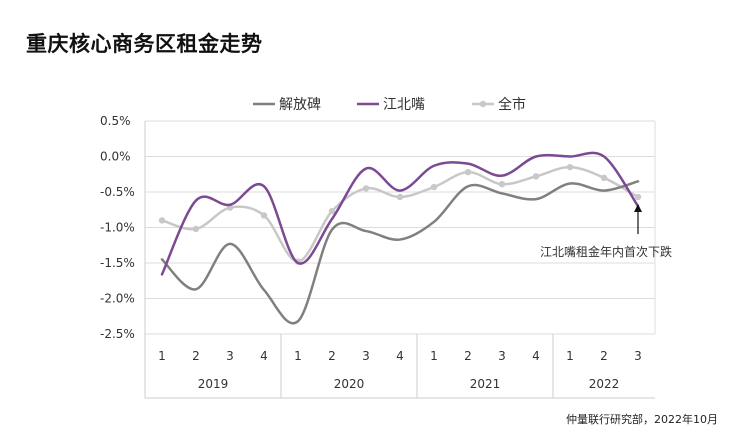  What do you see at coordinates (144, 44) in the screenshot?
I see `chart-title: 重庆核心商务区租金走势` at bounding box center [144, 44].